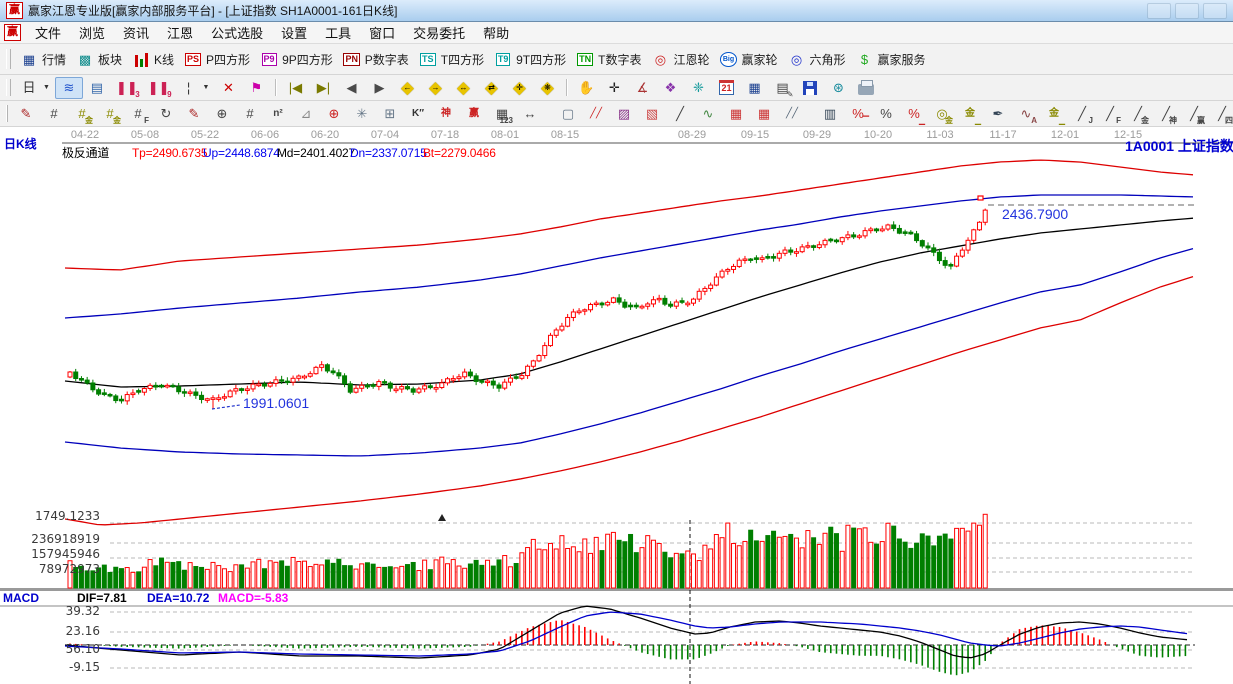 The width and height of the screenshot is (1233, 684). I want to click on 9p-square-button: P9 9P四方形, so click(296, 59).